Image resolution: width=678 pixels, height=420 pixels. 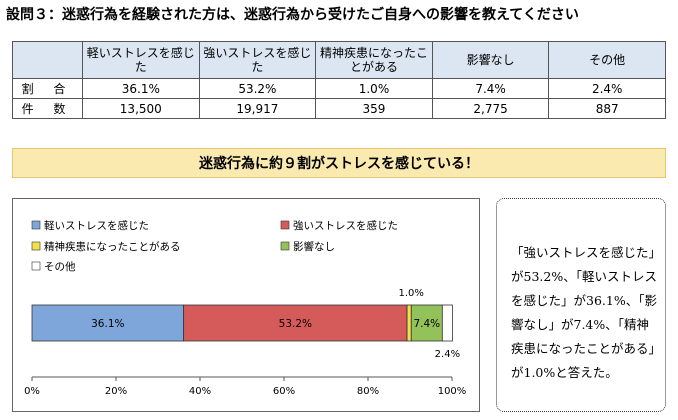 What do you see at coordinates (490, 60) in the screenshot?
I see `table-header-cell: 影響なし` at bounding box center [490, 60].